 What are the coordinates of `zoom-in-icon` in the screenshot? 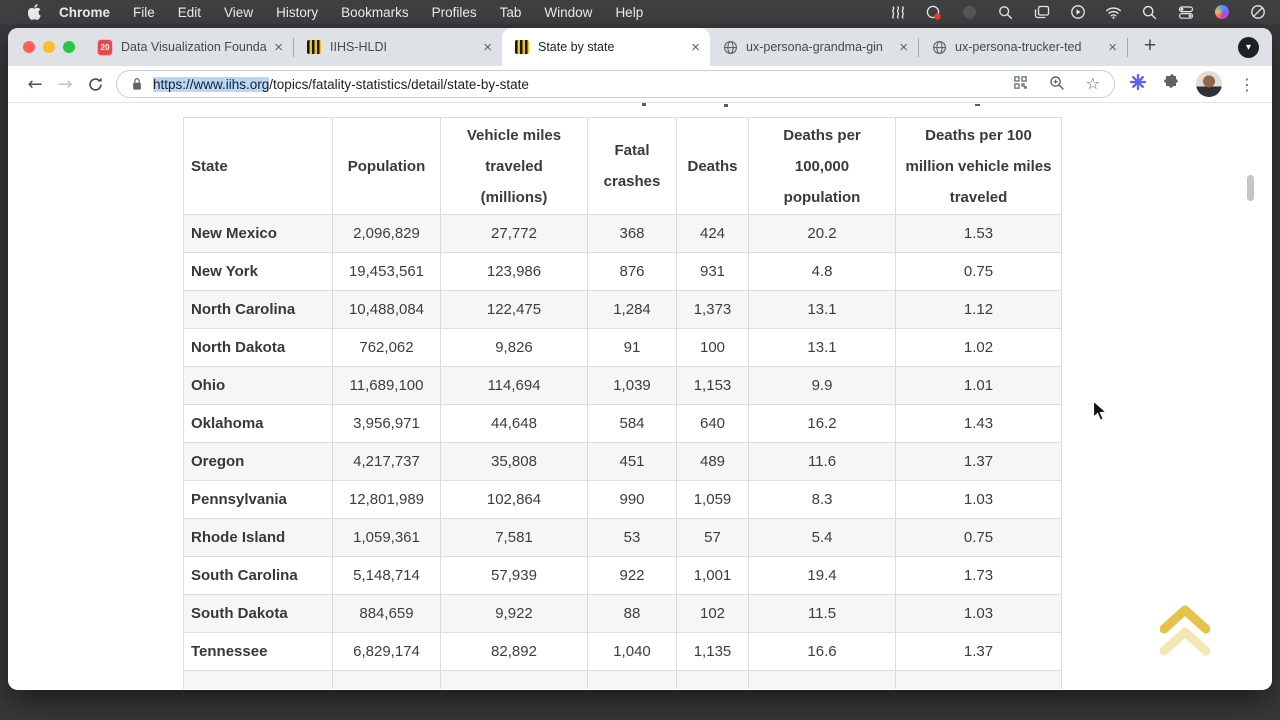 It's located at (1057, 84).